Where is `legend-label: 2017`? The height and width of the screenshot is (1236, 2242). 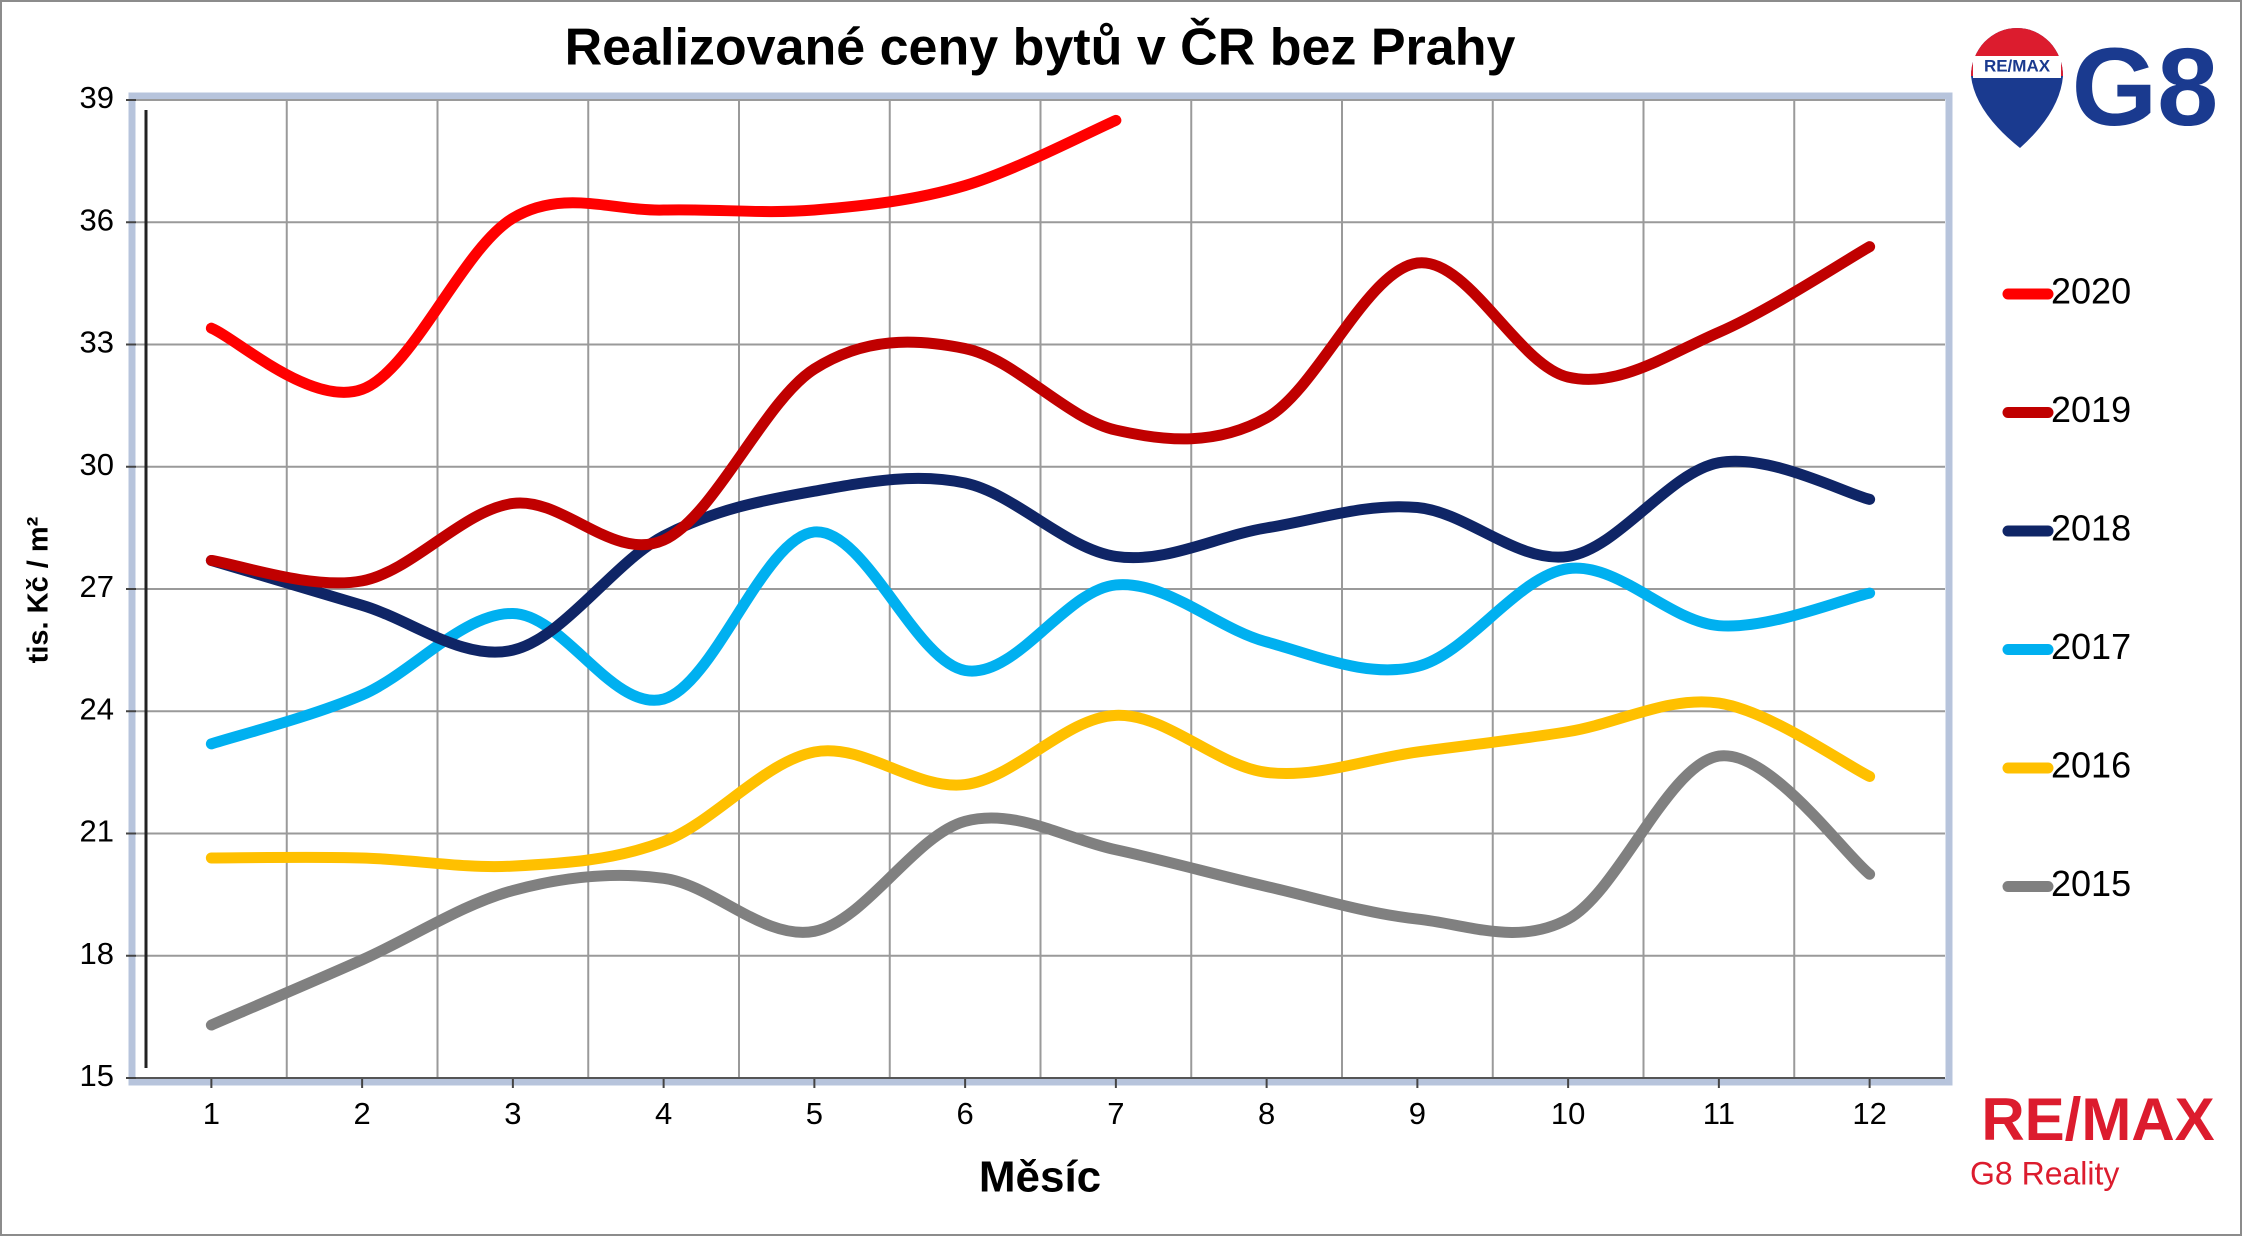 legend-label: 2017 is located at coordinates (2091, 646).